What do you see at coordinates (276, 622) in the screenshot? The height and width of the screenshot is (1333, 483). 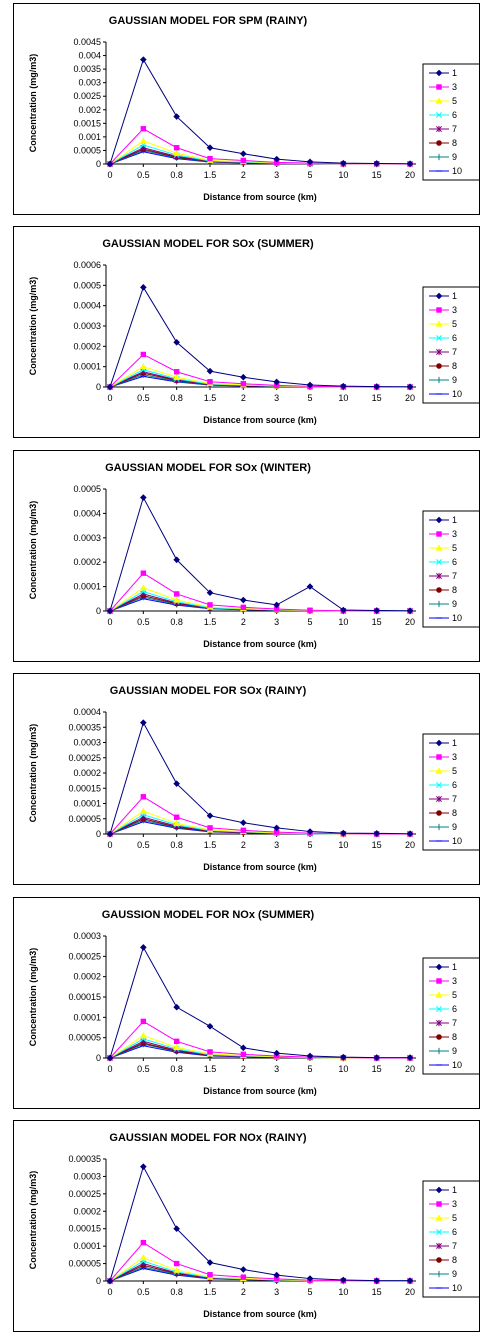 I see `x-tick-label: 3` at bounding box center [276, 622].